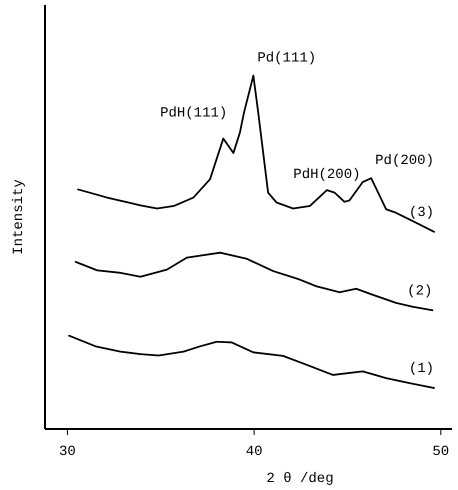  I want to click on series-label: (1), so click(421, 369).